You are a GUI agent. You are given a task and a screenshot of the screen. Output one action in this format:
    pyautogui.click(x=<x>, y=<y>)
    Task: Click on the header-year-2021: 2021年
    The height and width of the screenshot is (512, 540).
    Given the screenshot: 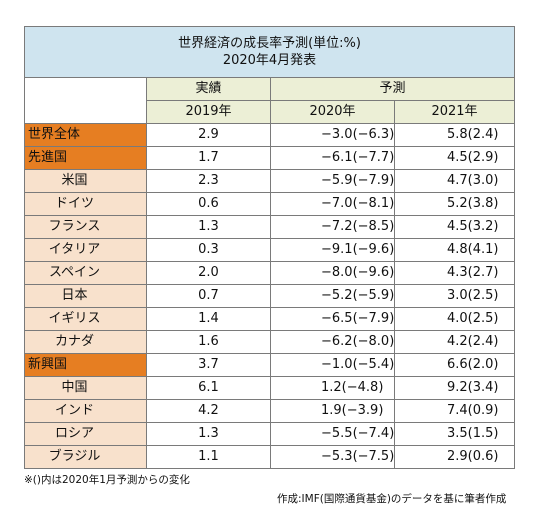 What is the action you would take?
    pyautogui.click(x=454, y=112)
    